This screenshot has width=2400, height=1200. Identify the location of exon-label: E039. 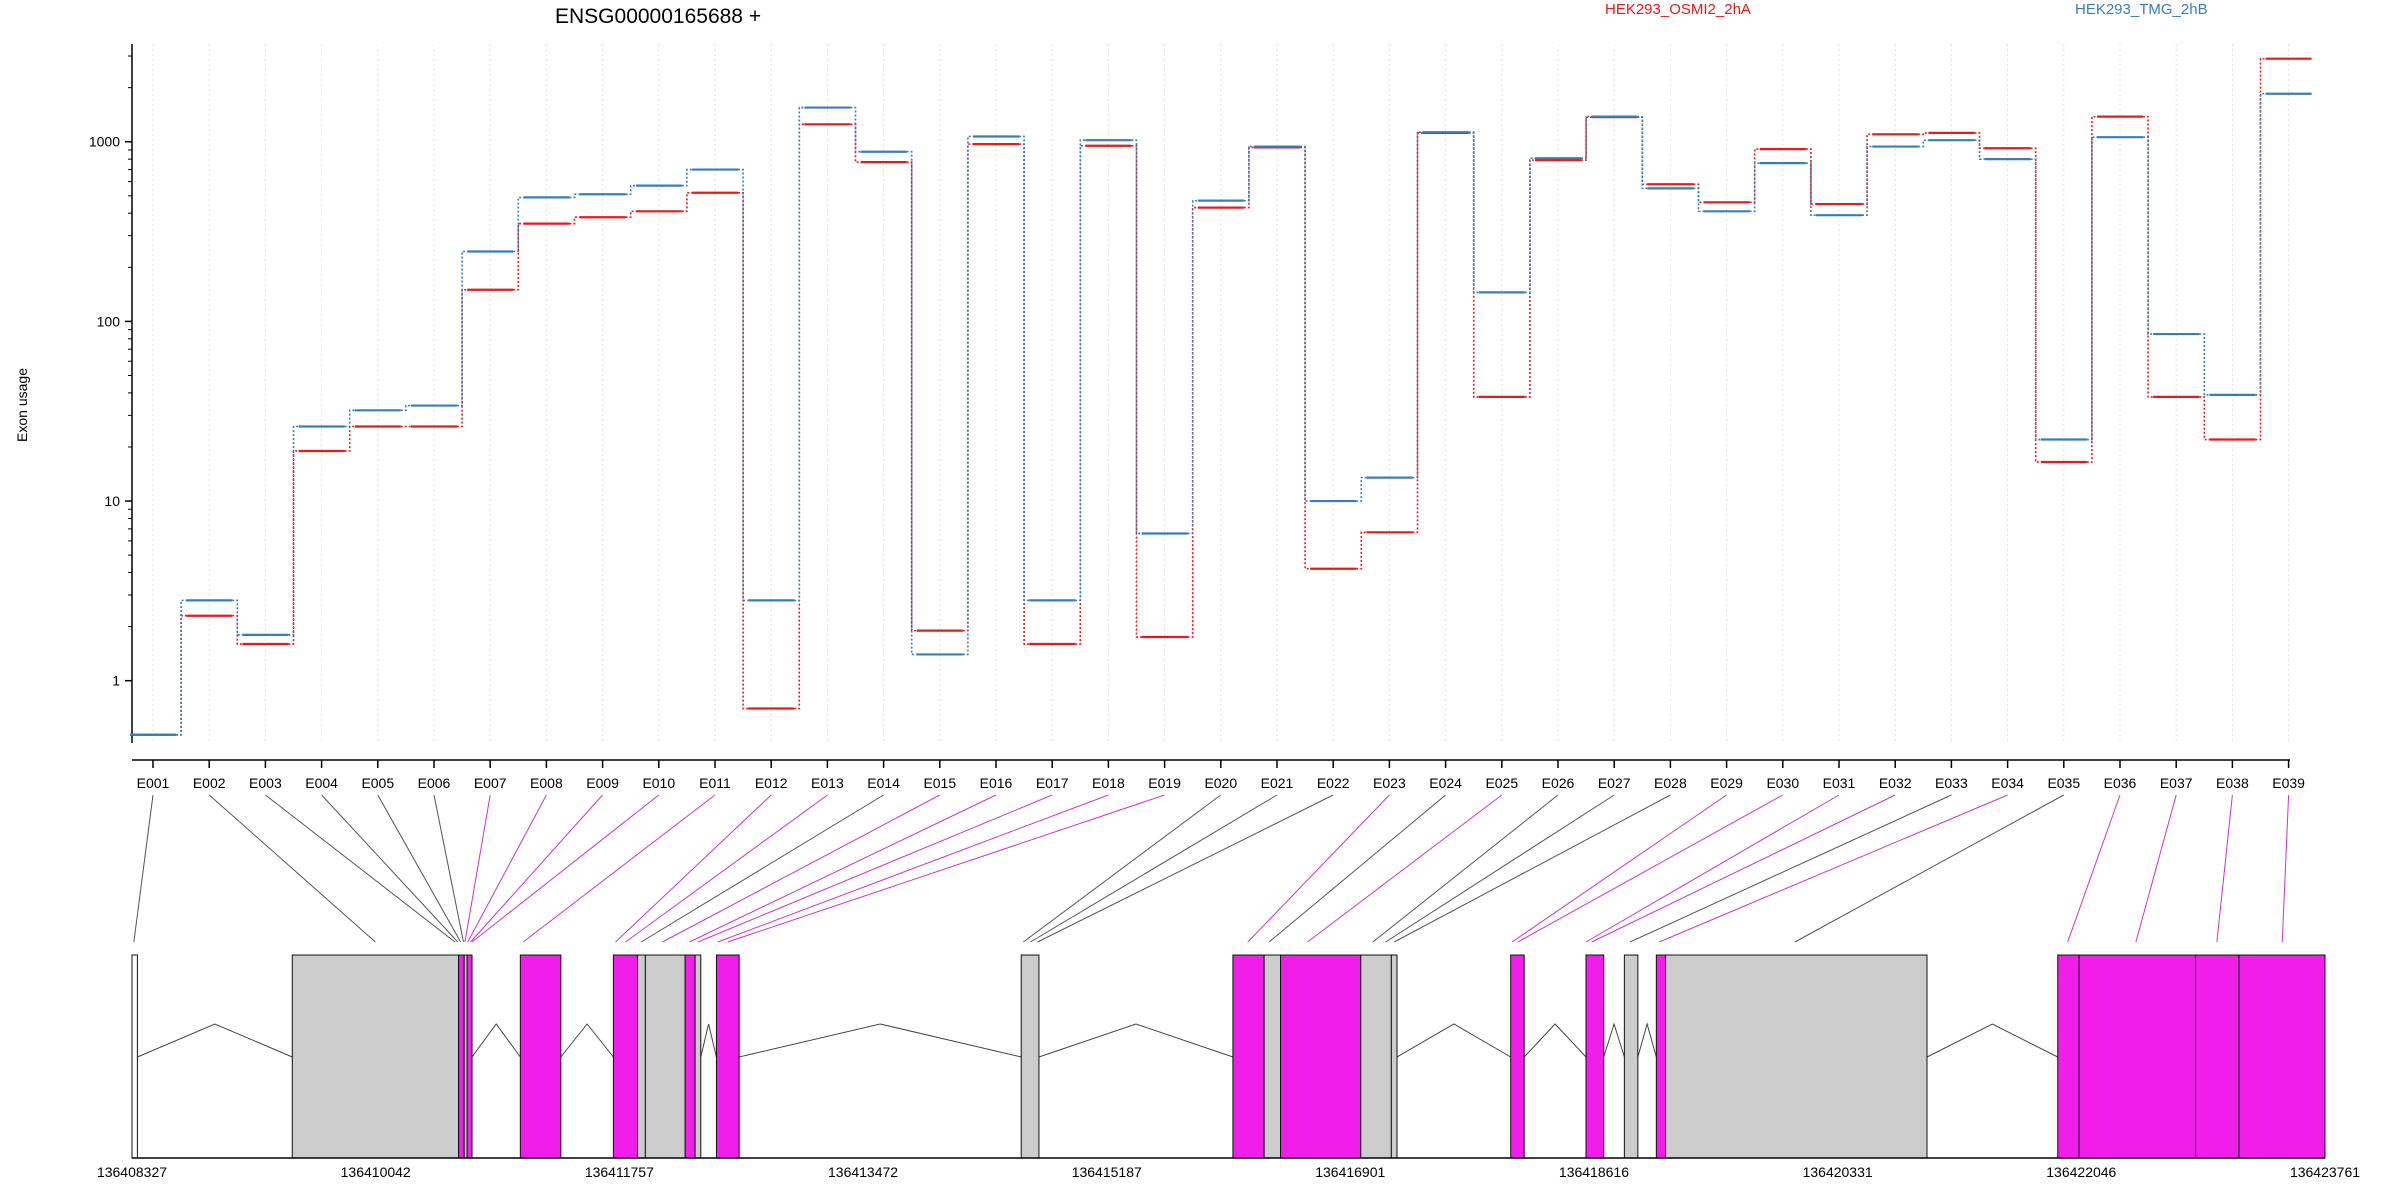
(2288, 783).